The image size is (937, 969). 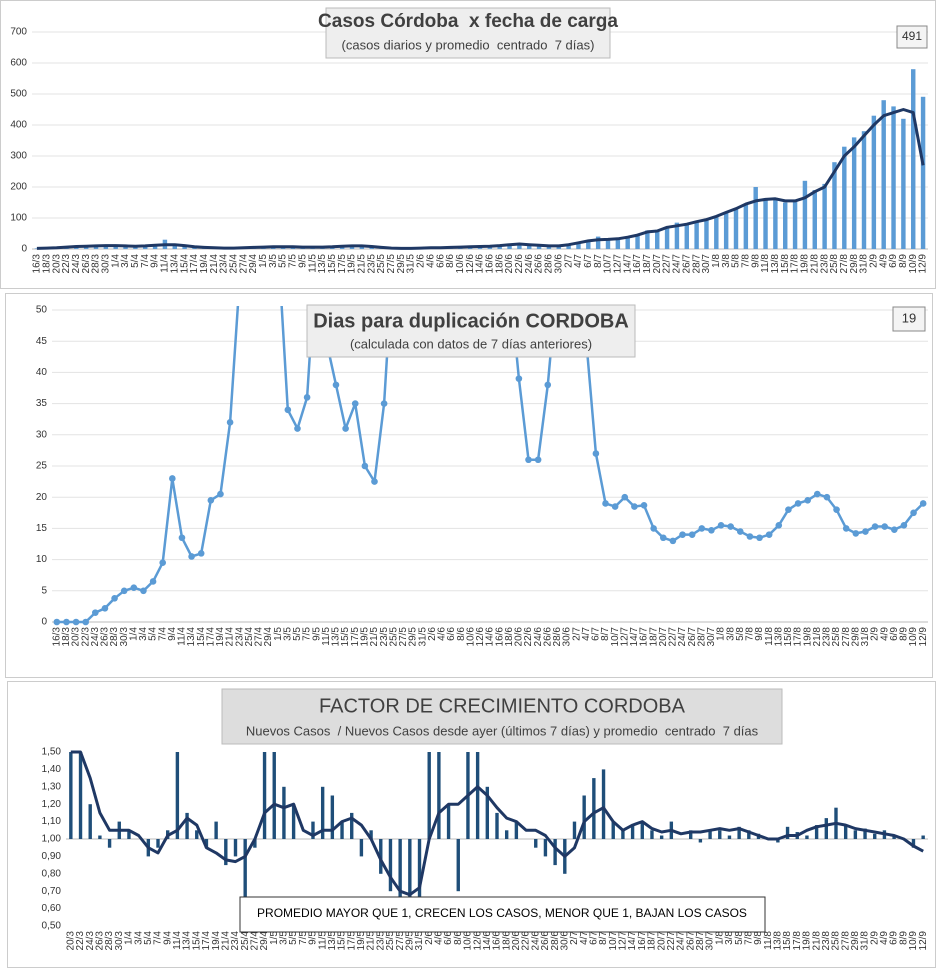 I want to click on x-tick-label: 14/6, so click(x=487, y=941).